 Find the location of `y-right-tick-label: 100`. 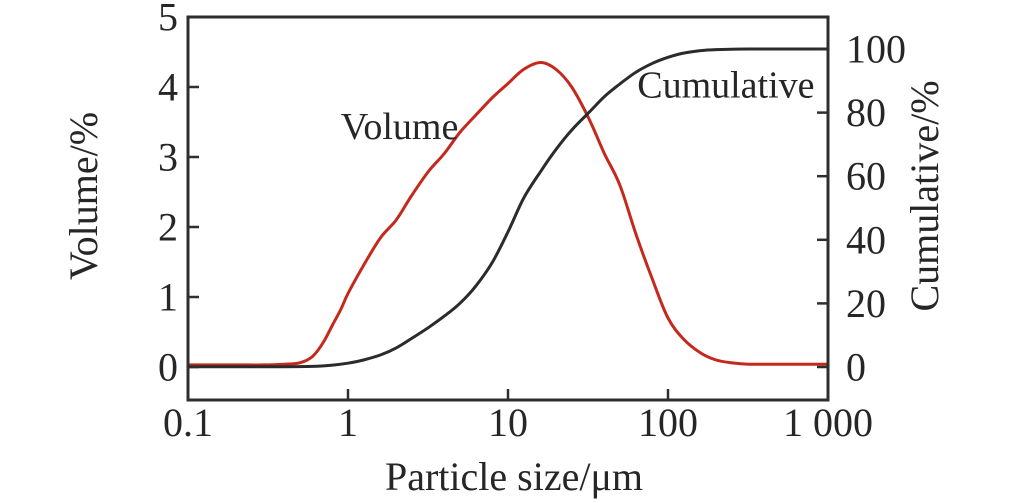

y-right-tick-label: 100 is located at coordinates (876, 49).